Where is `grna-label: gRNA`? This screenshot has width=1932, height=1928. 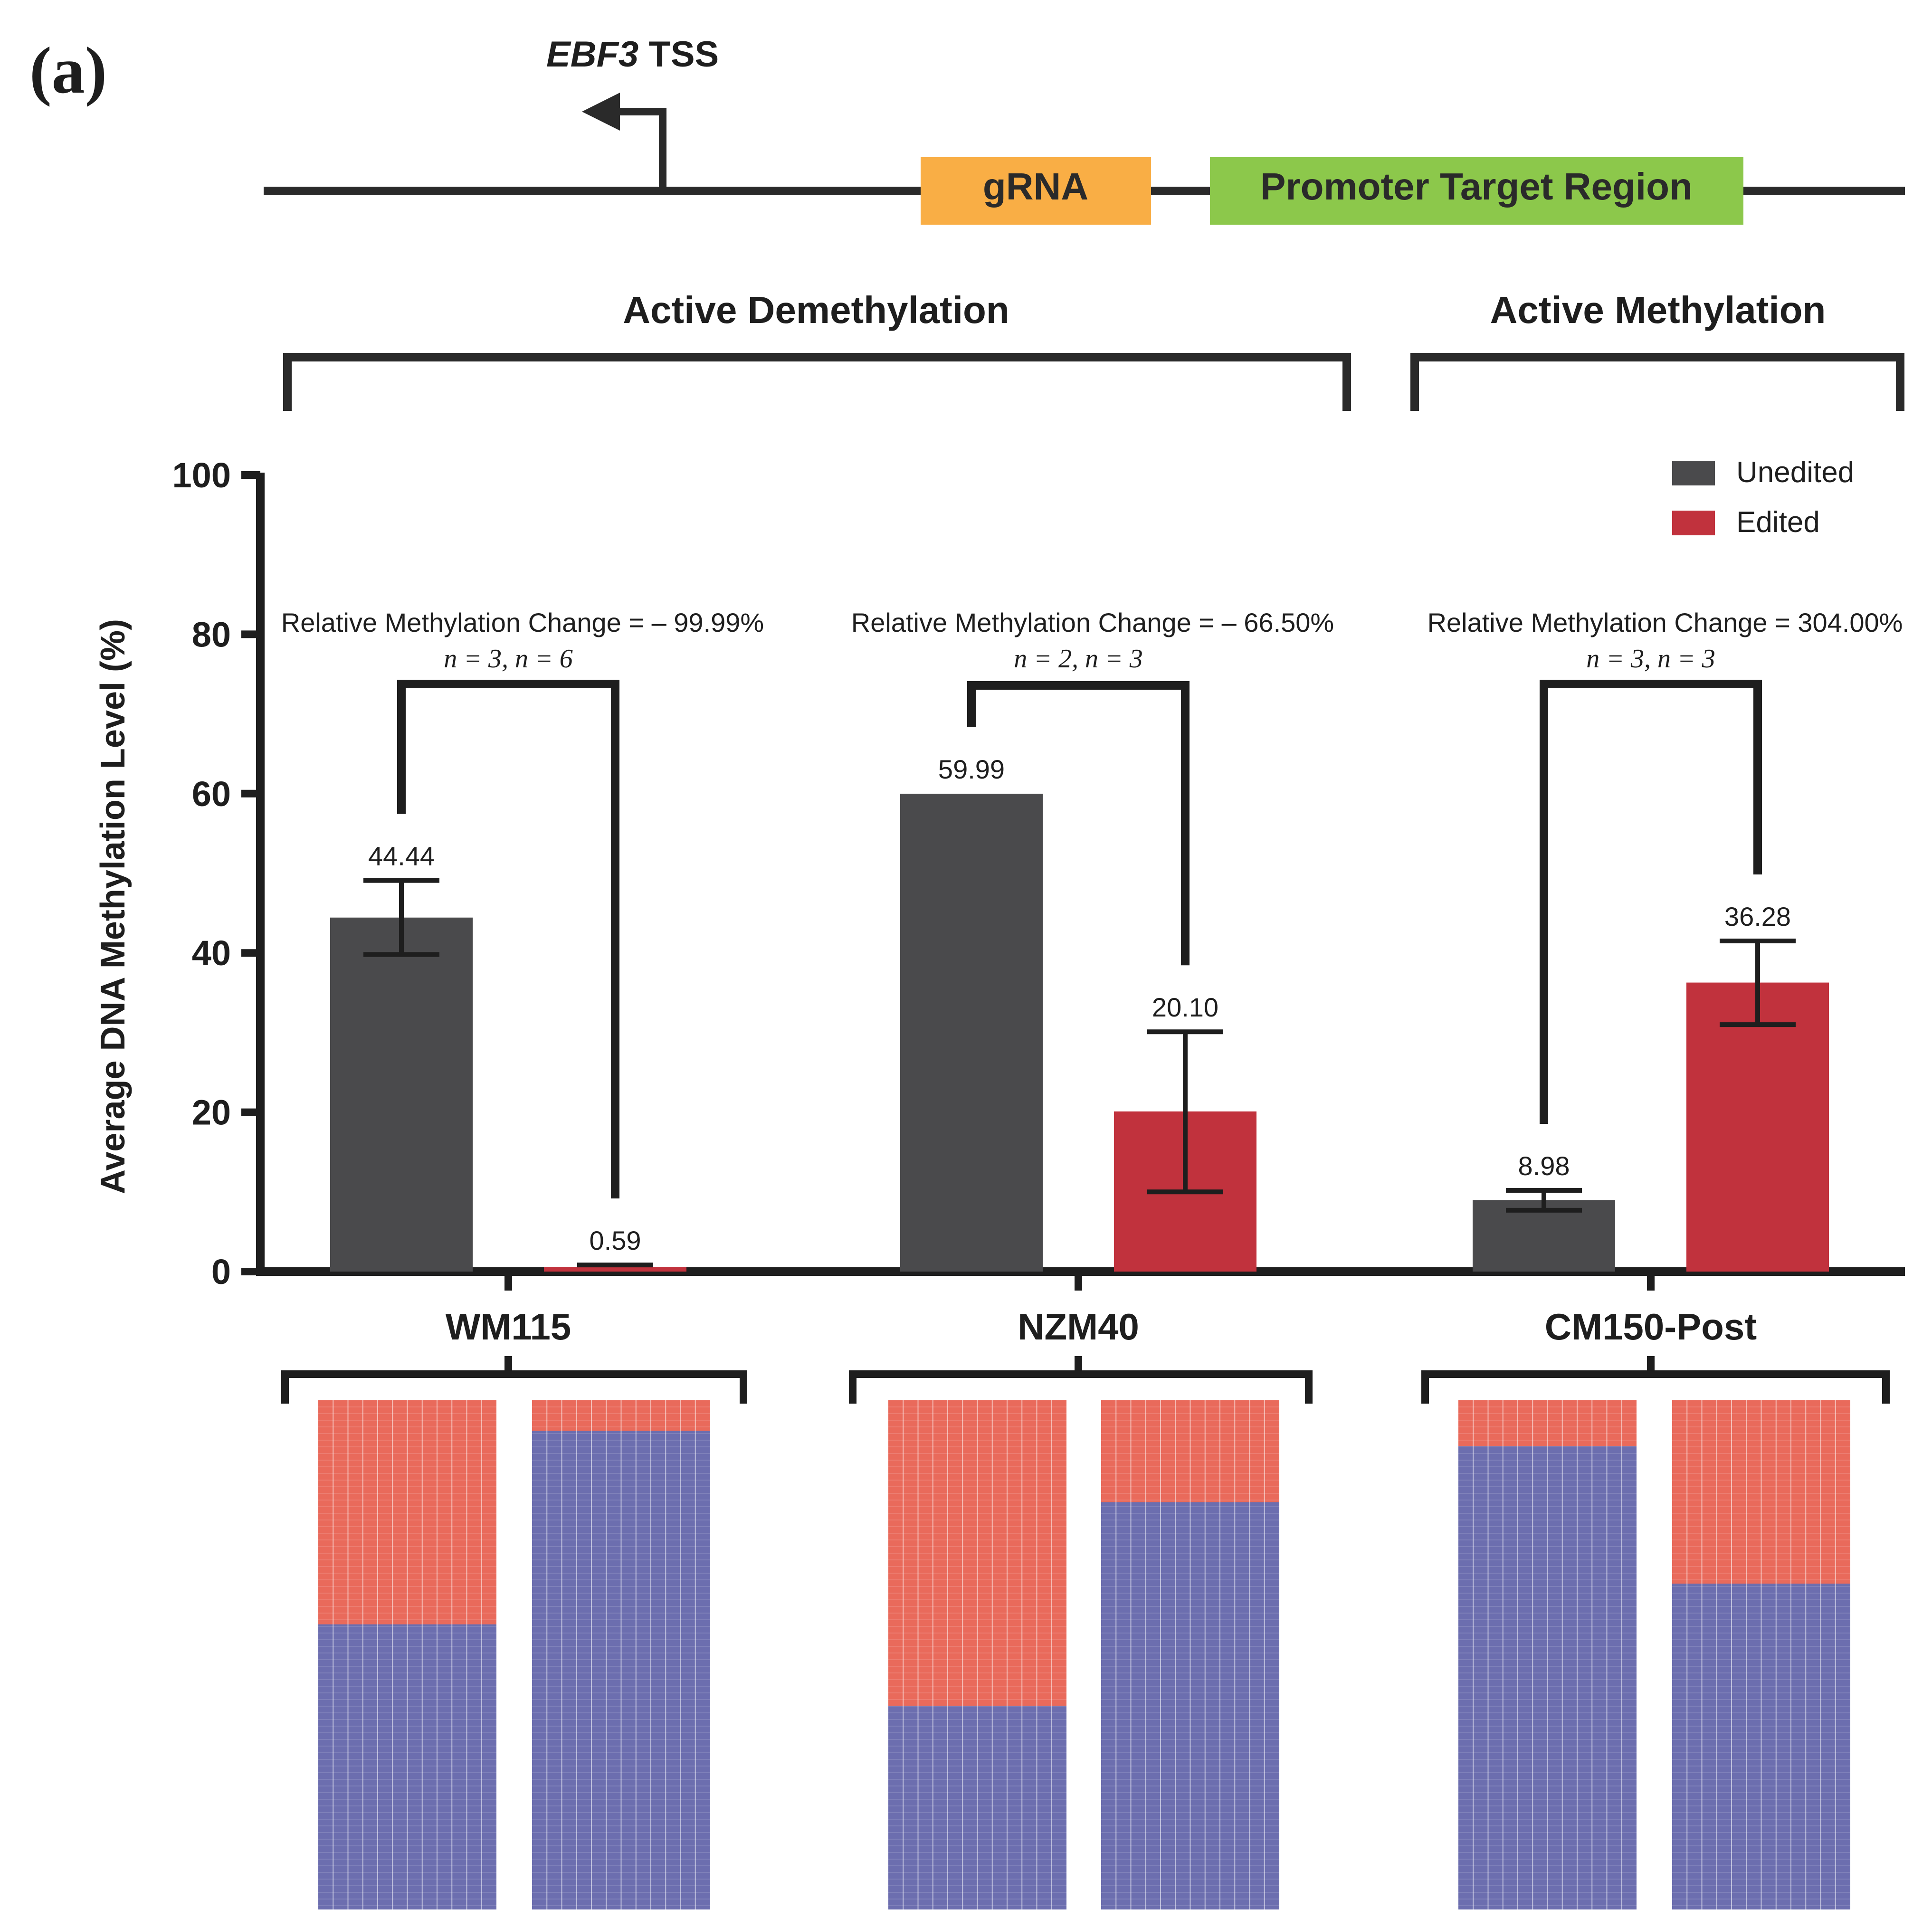
grna-label: gRNA is located at coordinates (1035, 186).